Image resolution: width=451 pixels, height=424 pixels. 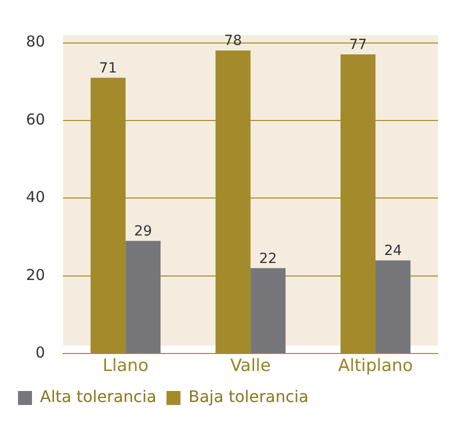 What do you see at coordinates (36, 275) in the screenshot?
I see `y-tick-label: 20` at bounding box center [36, 275].